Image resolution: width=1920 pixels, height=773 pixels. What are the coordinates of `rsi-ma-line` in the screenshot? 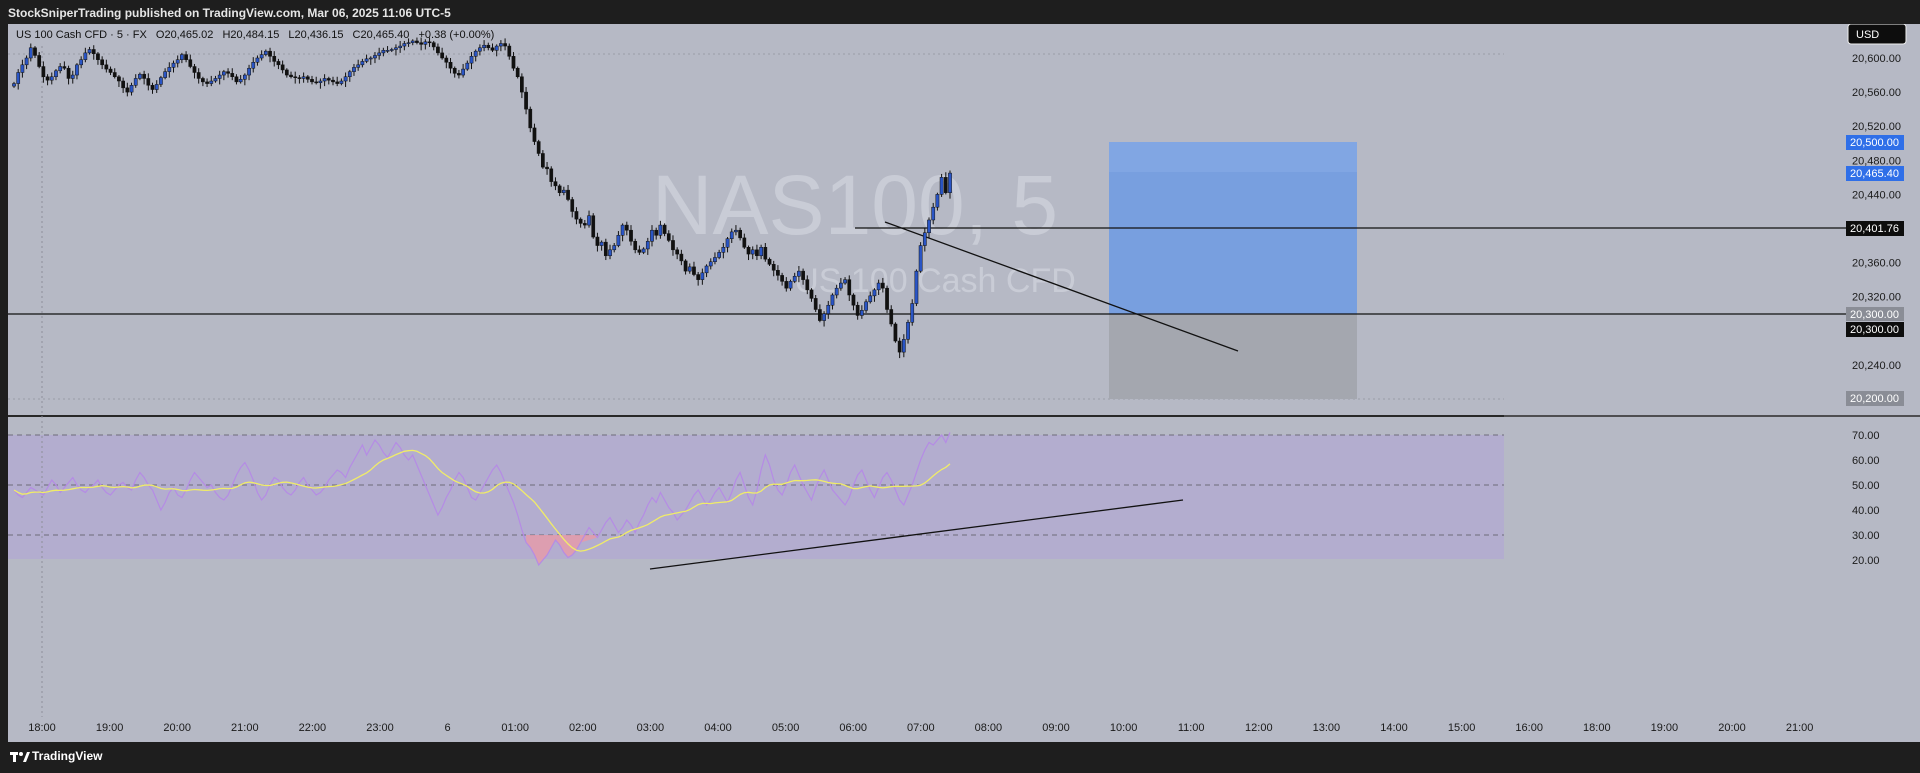 It's located at (482, 500).